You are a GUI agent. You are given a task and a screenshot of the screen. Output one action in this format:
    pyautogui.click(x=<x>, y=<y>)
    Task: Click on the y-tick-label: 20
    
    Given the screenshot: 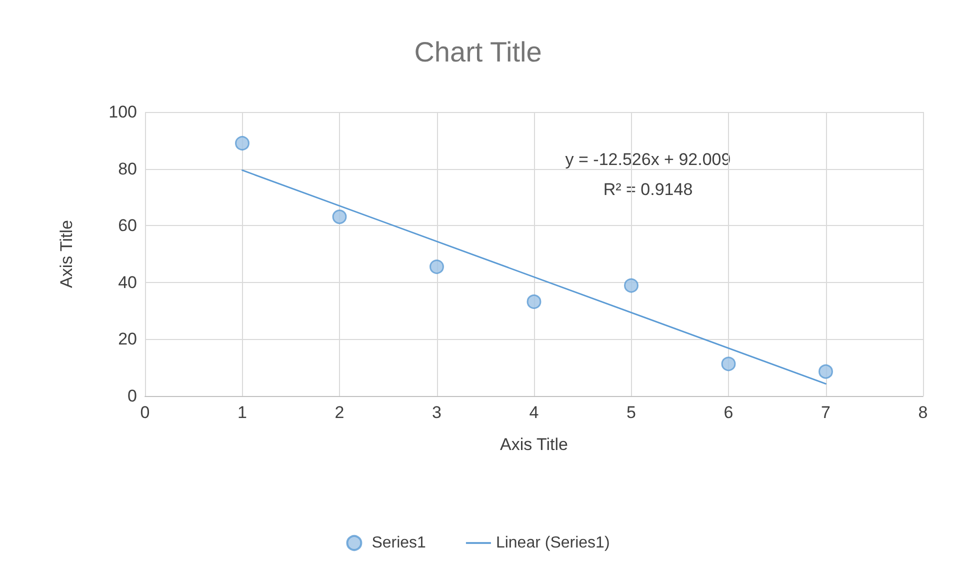 What is the action you would take?
    pyautogui.click(x=127, y=339)
    